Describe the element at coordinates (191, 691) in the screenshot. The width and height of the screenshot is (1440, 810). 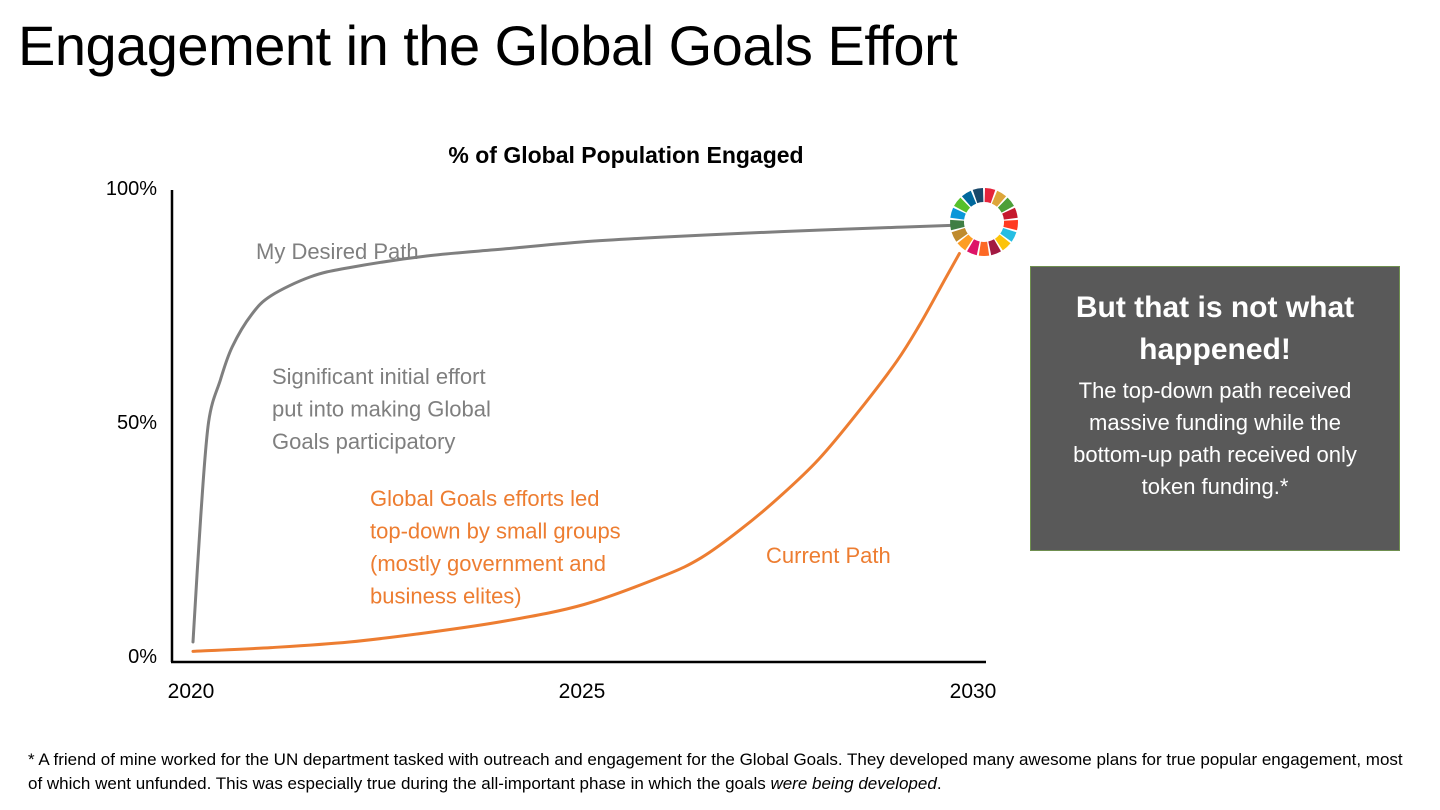
I see `x-tick-label: 2020` at that location.